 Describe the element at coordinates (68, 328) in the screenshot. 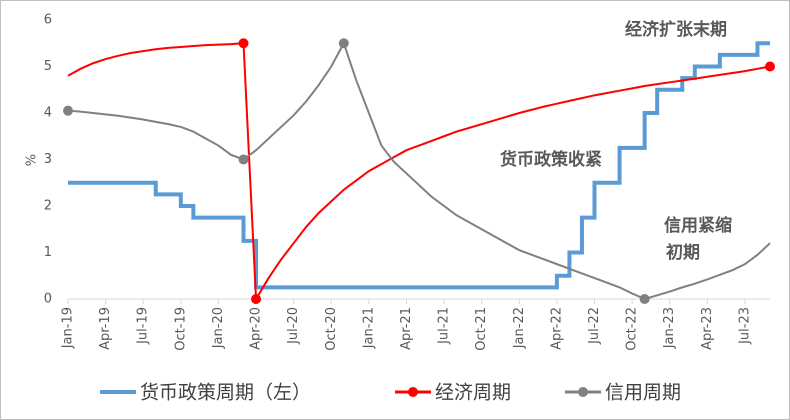

I see `x-tick-label: Jan-19` at that location.